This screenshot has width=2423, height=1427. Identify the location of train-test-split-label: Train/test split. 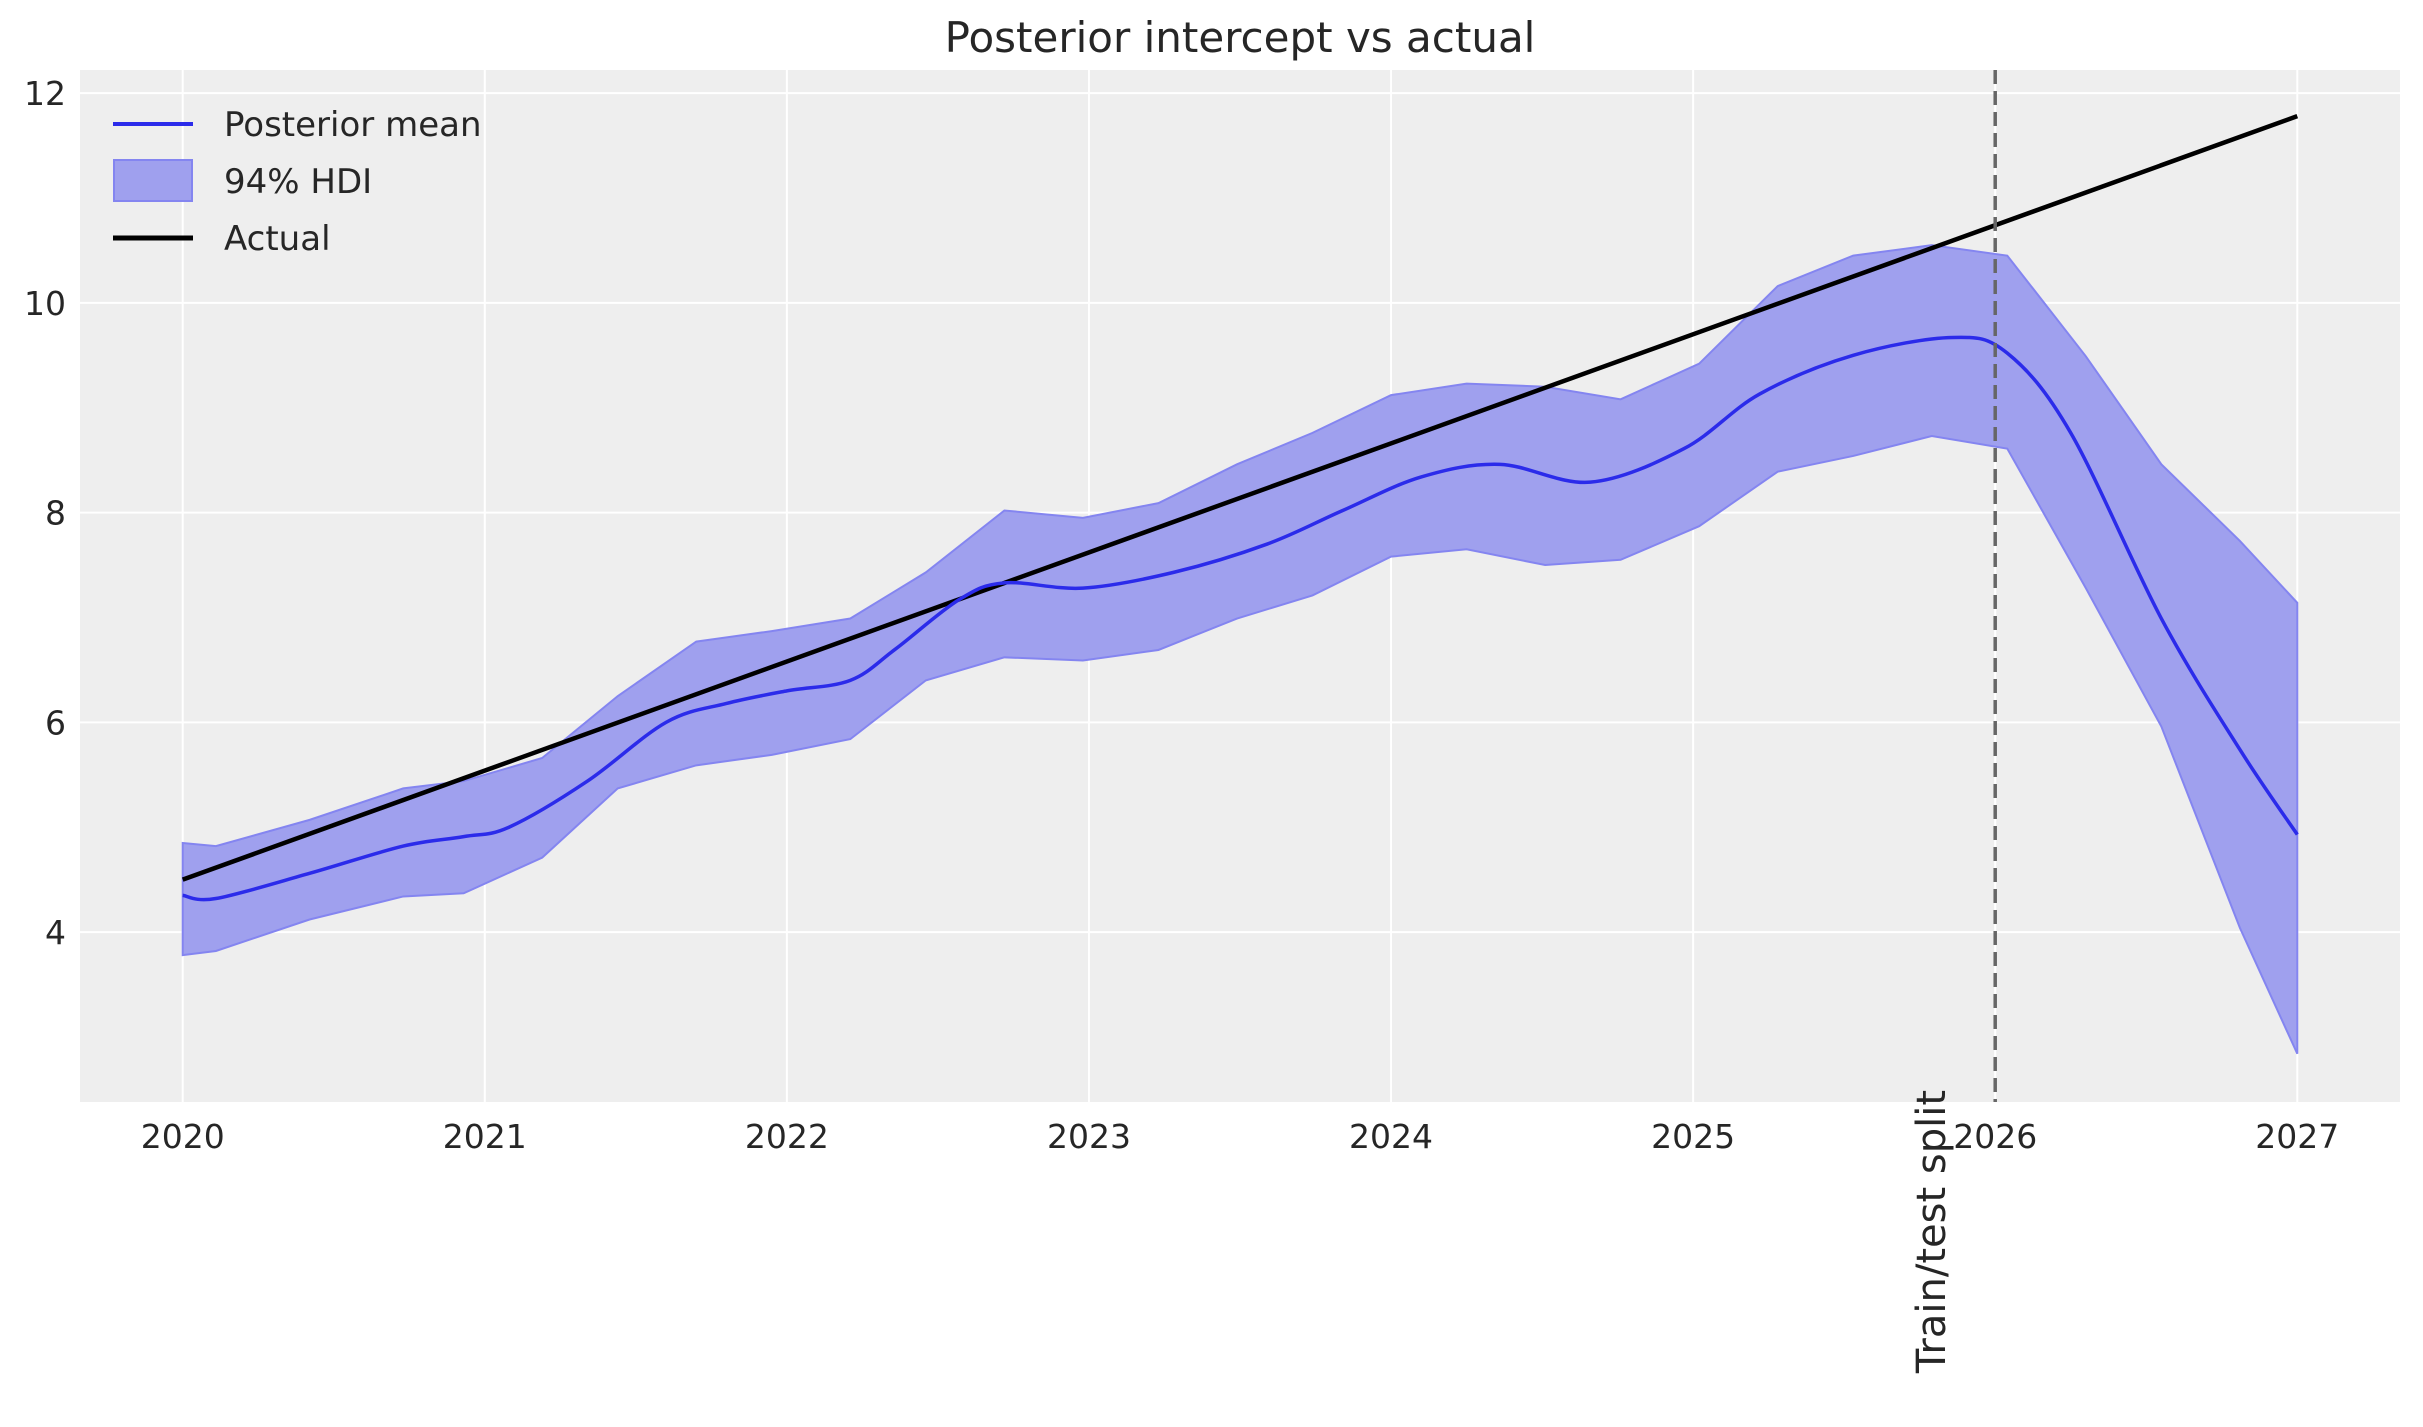
(1932, 1232).